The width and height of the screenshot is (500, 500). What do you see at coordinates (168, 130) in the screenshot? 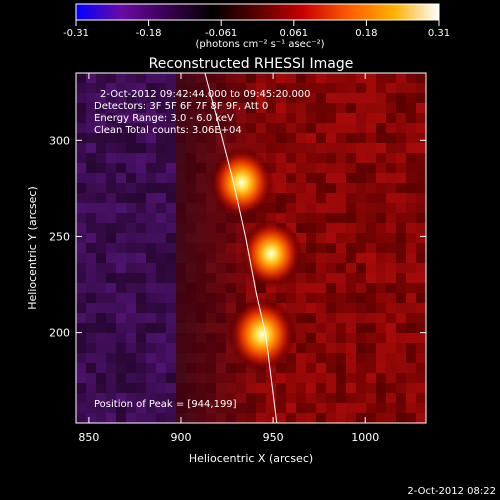
I see `annotation-clean: Clean Total counts: 3.06E+04` at bounding box center [168, 130].